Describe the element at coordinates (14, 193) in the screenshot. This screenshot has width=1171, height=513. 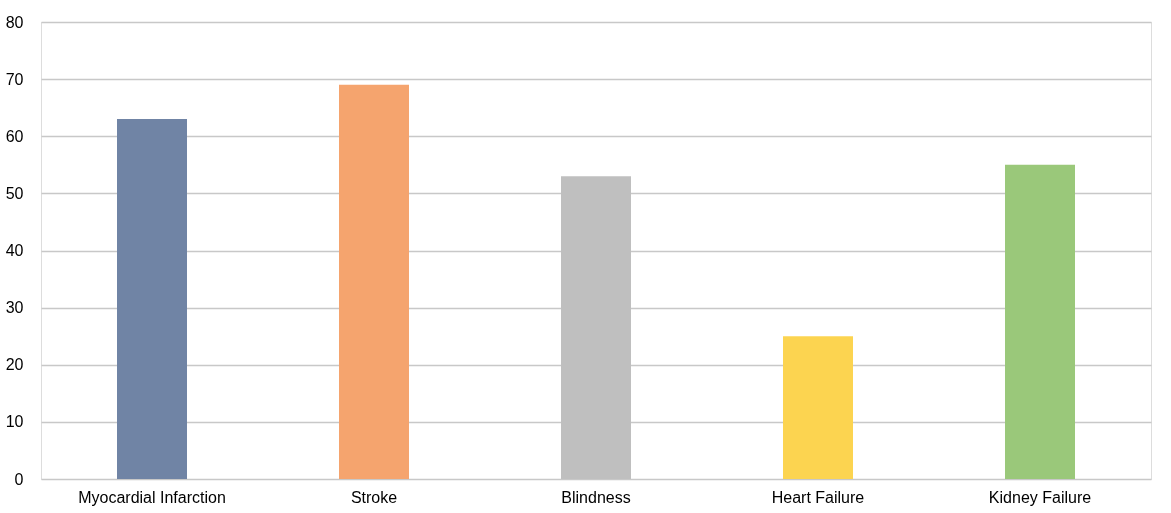
I see `y-tick-label: 50` at that location.